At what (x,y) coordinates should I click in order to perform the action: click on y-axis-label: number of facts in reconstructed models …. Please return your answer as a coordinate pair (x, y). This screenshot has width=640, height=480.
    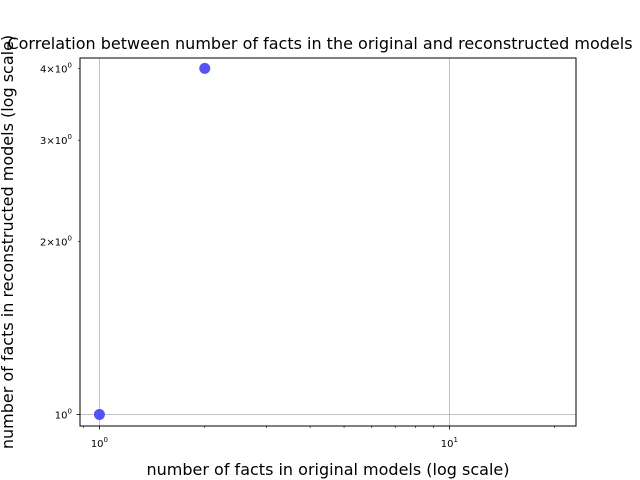
    Looking at the image, I should click on (8, 242).